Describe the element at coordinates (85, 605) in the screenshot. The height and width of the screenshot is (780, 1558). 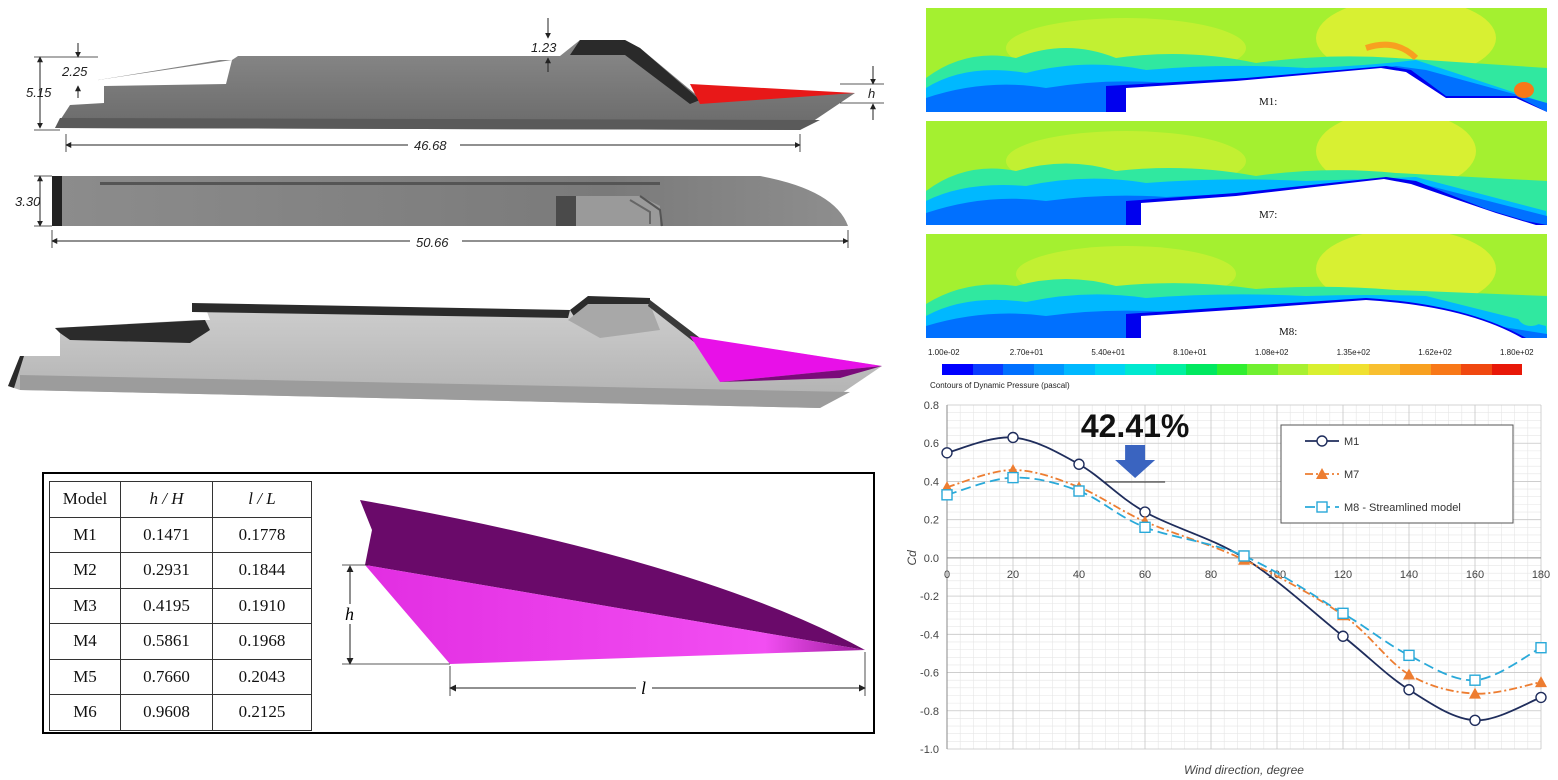
I see `cell-model: M3` at that location.